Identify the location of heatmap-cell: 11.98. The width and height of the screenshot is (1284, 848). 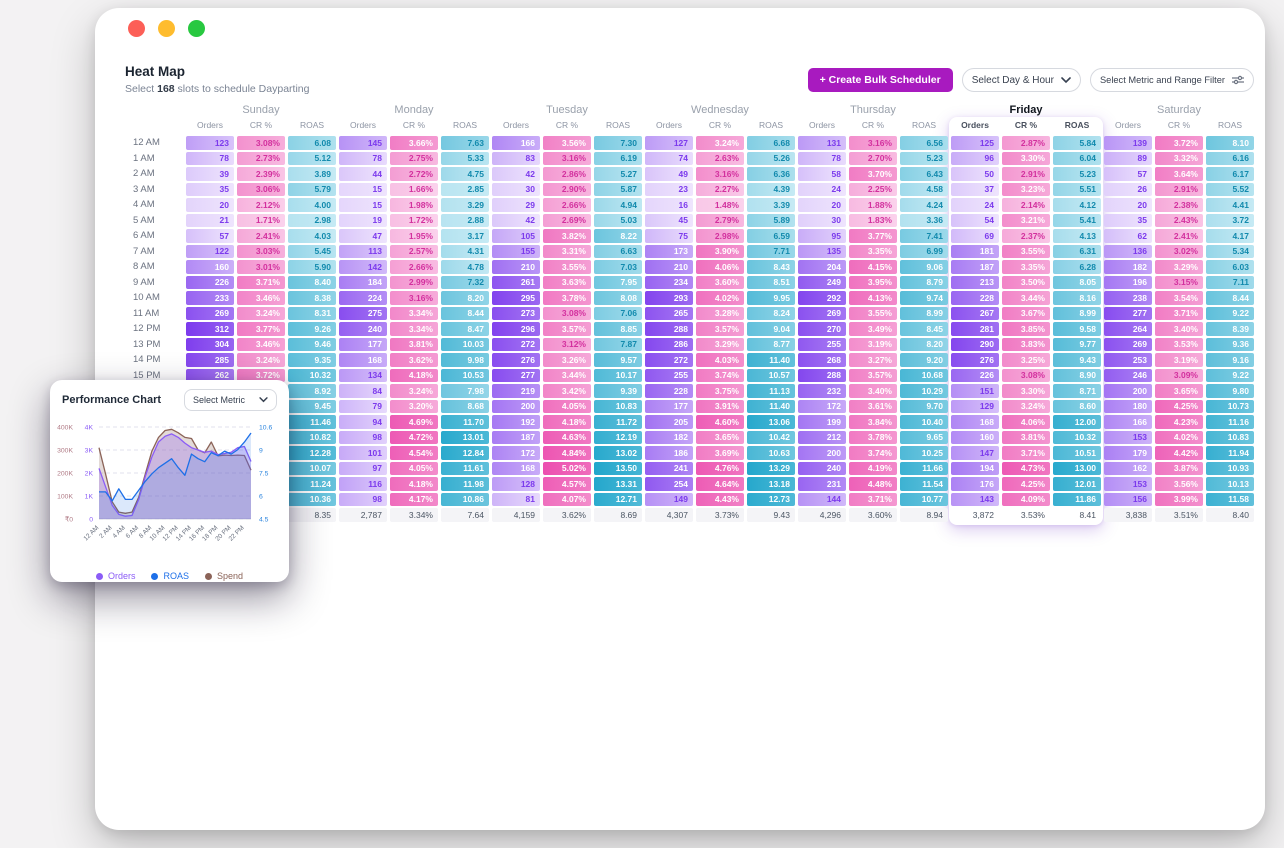
(465, 484).